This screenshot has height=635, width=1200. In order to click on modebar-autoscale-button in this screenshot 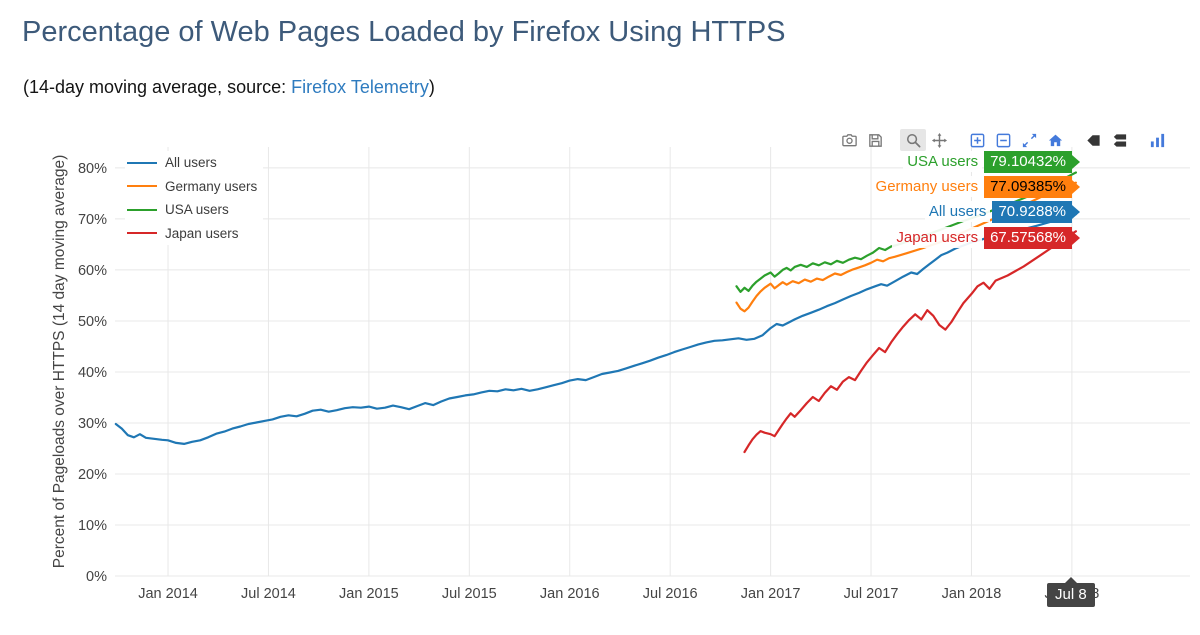, I will do `click(1029, 140)`.